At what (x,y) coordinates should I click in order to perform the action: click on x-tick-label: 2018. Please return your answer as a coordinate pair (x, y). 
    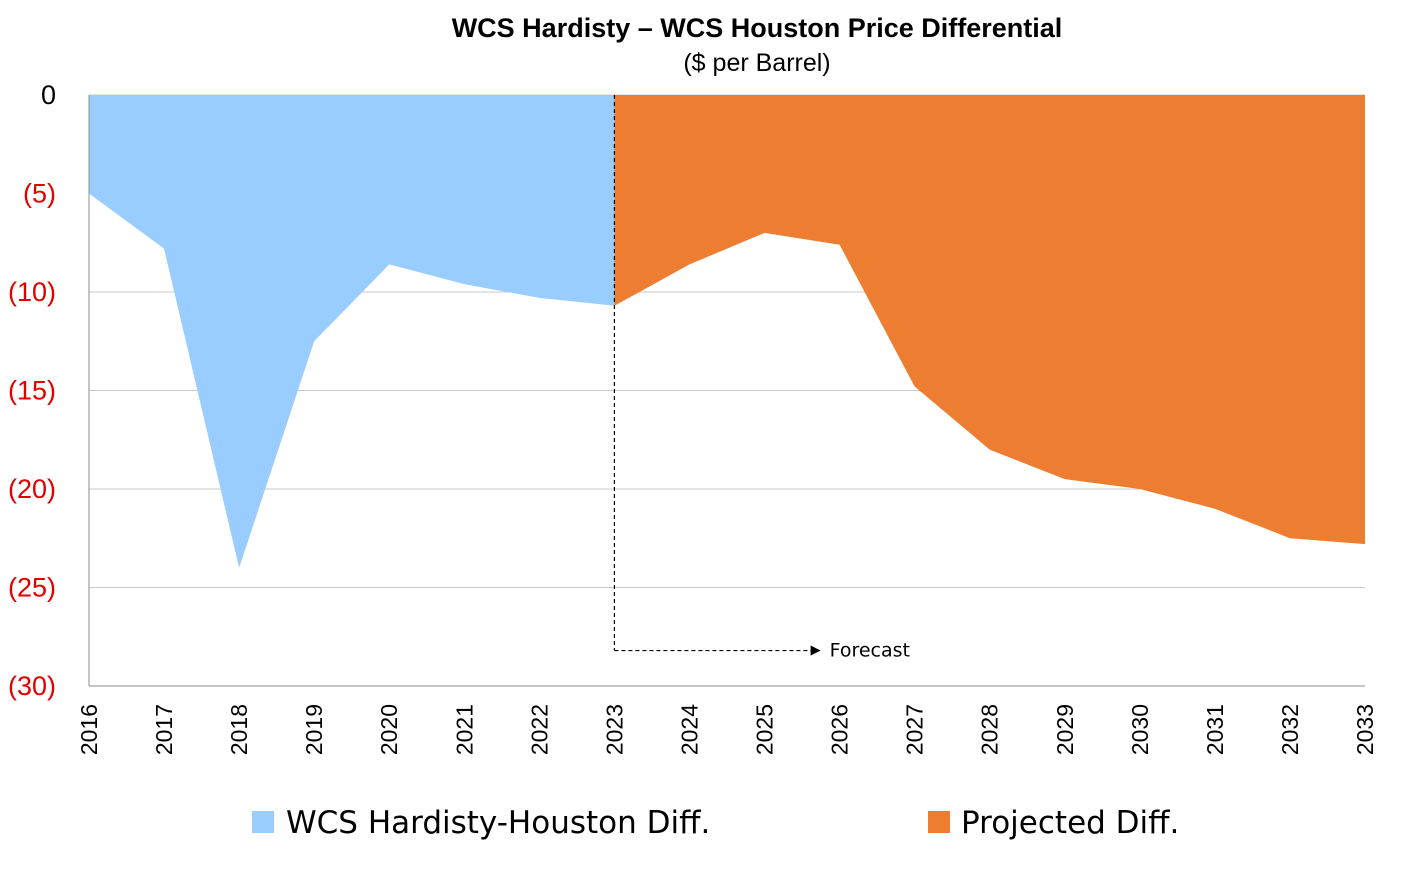
    Looking at the image, I should click on (239, 729).